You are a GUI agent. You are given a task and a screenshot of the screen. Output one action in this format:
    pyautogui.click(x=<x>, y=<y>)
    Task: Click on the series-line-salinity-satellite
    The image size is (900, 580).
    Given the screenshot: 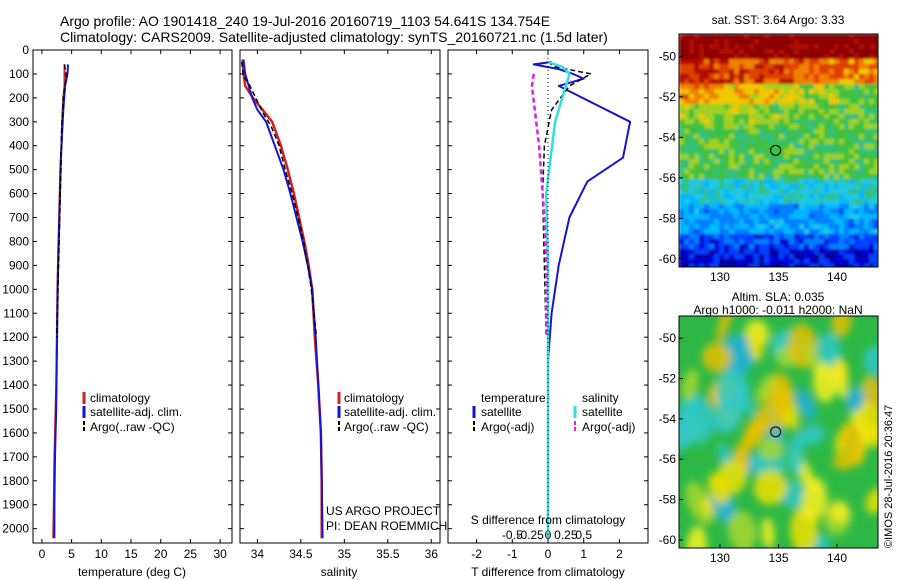 What is the action you would take?
    pyautogui.click(x=557, y=299)
    